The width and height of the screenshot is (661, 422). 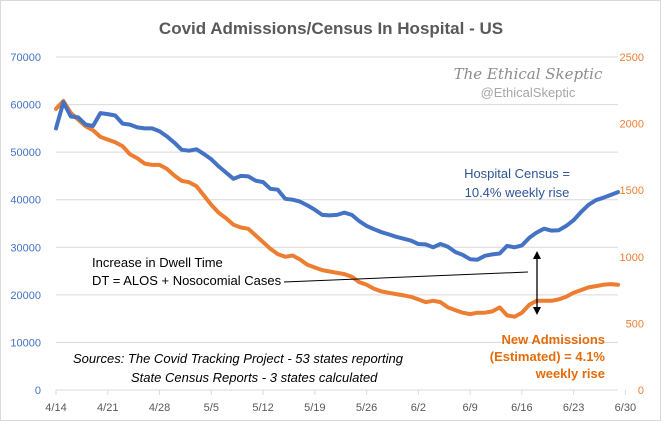 What do you see at coordinates (25, 248) in the screenshot?
I see `left-tick-label: 30000` at bounding box center [25, 248].